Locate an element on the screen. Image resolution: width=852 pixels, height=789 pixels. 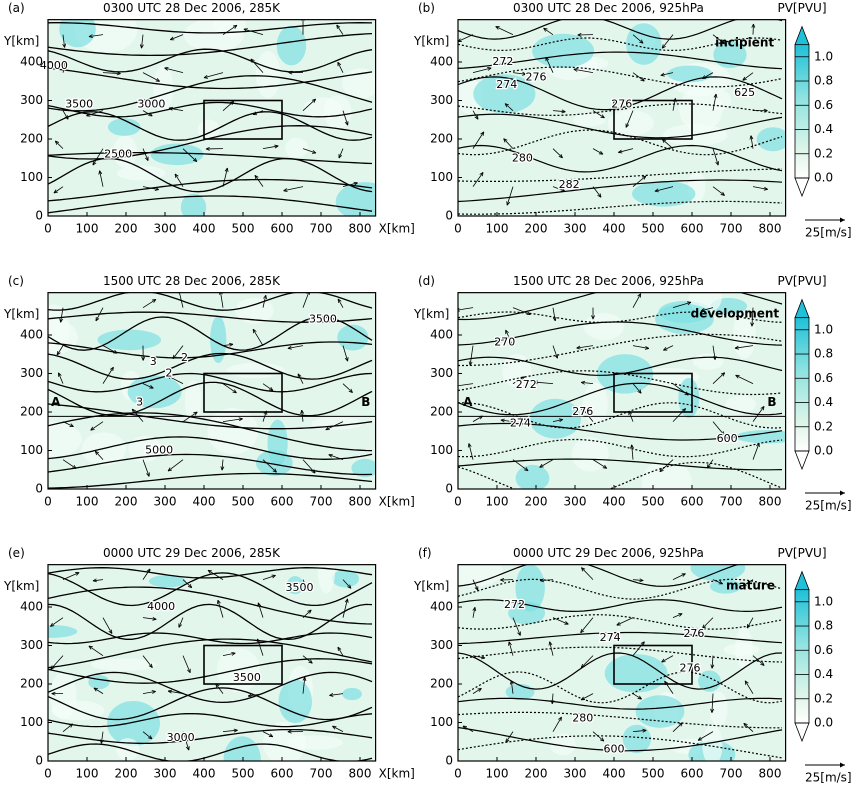
contour-label: 276 is located at coordinates (693, 633).